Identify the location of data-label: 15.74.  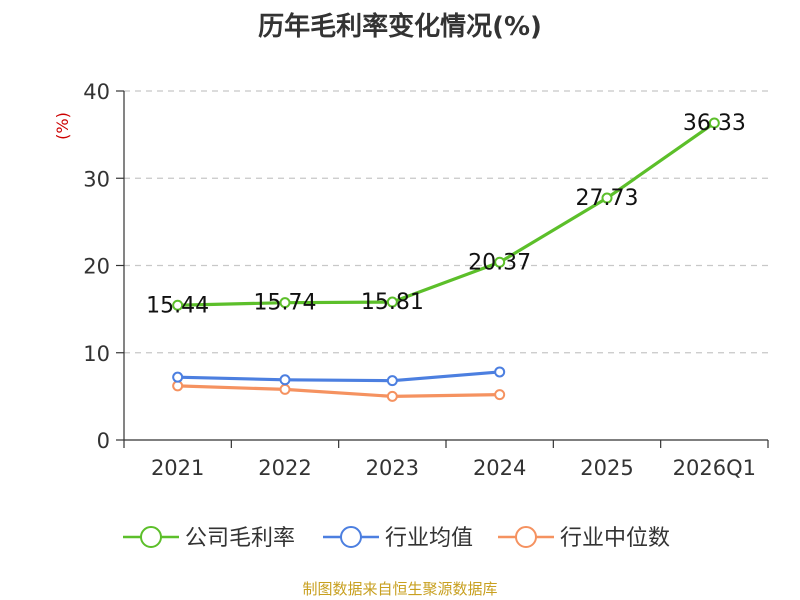
(285, 303).